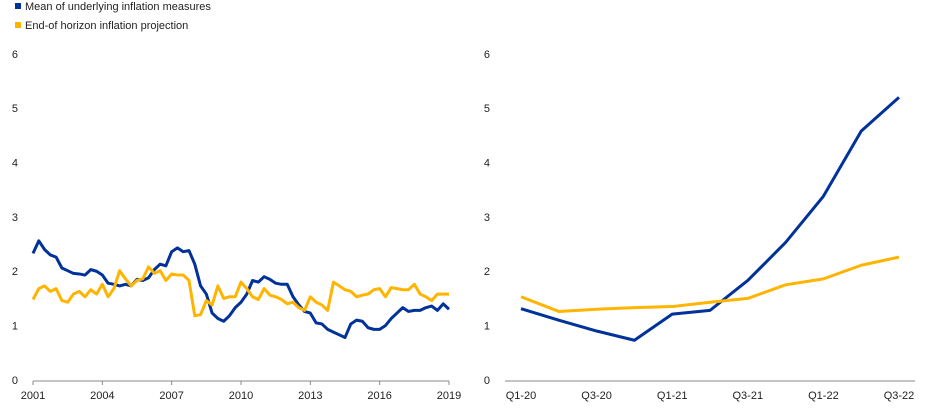 The image size is (945, 411). What do you see at coordinates (106, 26) in the screenshot?
I see `legend-label: End-of horizon inflation projection` at bounding box center [106, 26].